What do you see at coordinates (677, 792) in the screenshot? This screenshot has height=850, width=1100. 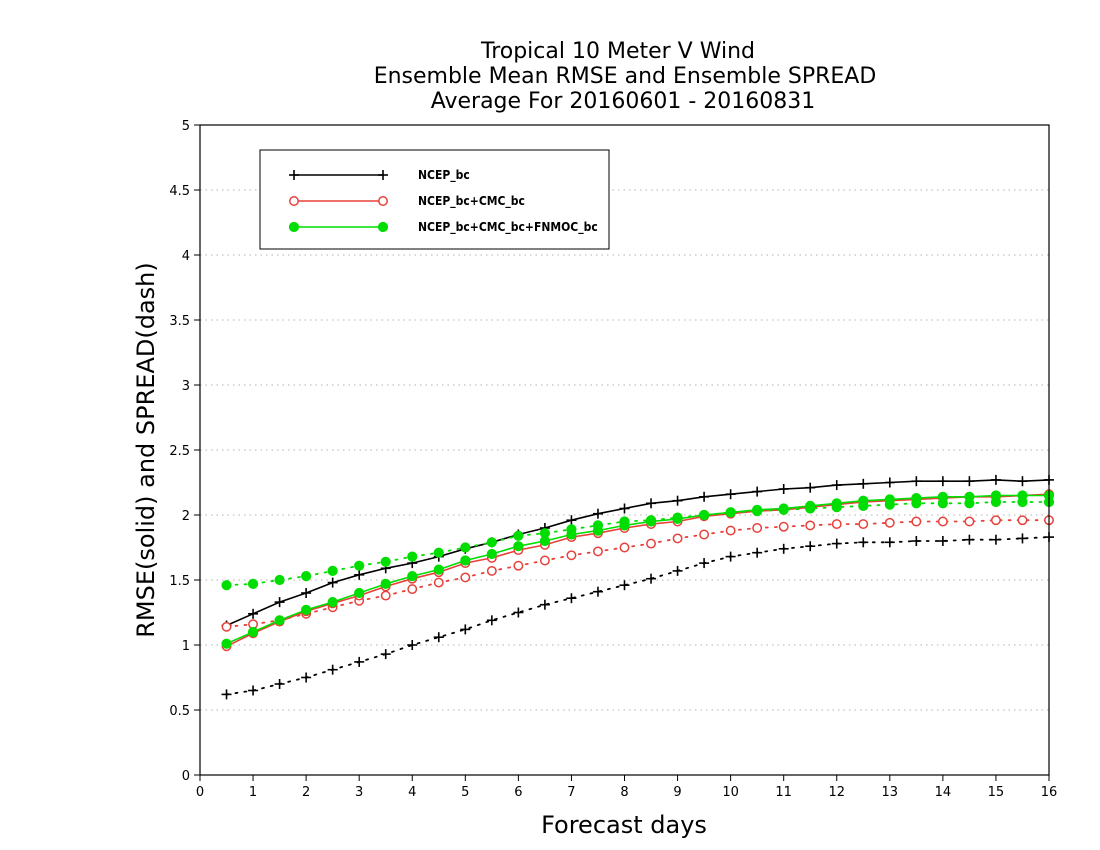 I see `x-tick-label: 9` at bounding box center [677, 792].